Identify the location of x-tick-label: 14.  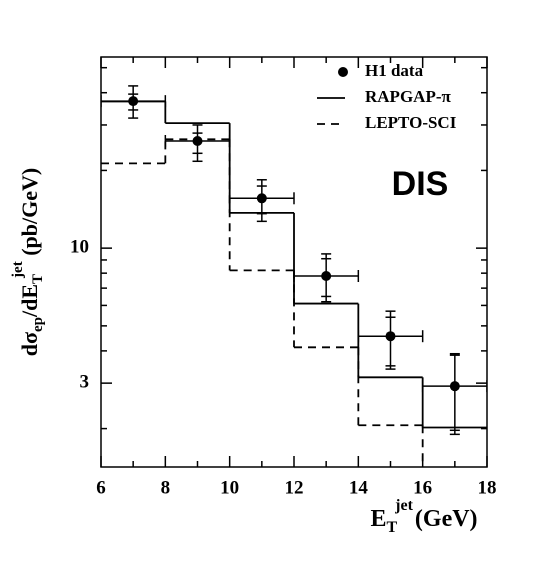
(359, 487).